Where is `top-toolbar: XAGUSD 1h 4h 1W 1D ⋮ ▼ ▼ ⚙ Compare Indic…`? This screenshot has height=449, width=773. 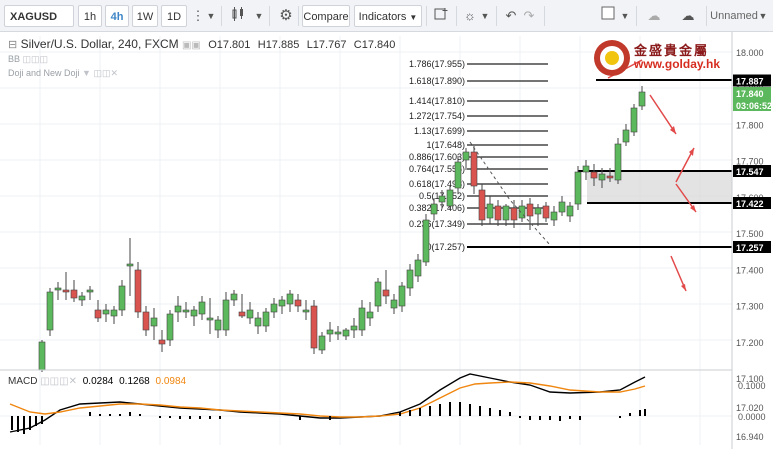
top-toolbar: XAGUSD 1h 4h 1W 1D ⋮ ▼ ▼ ⚙ Compare Indic… is located at coordinates (386, 16).